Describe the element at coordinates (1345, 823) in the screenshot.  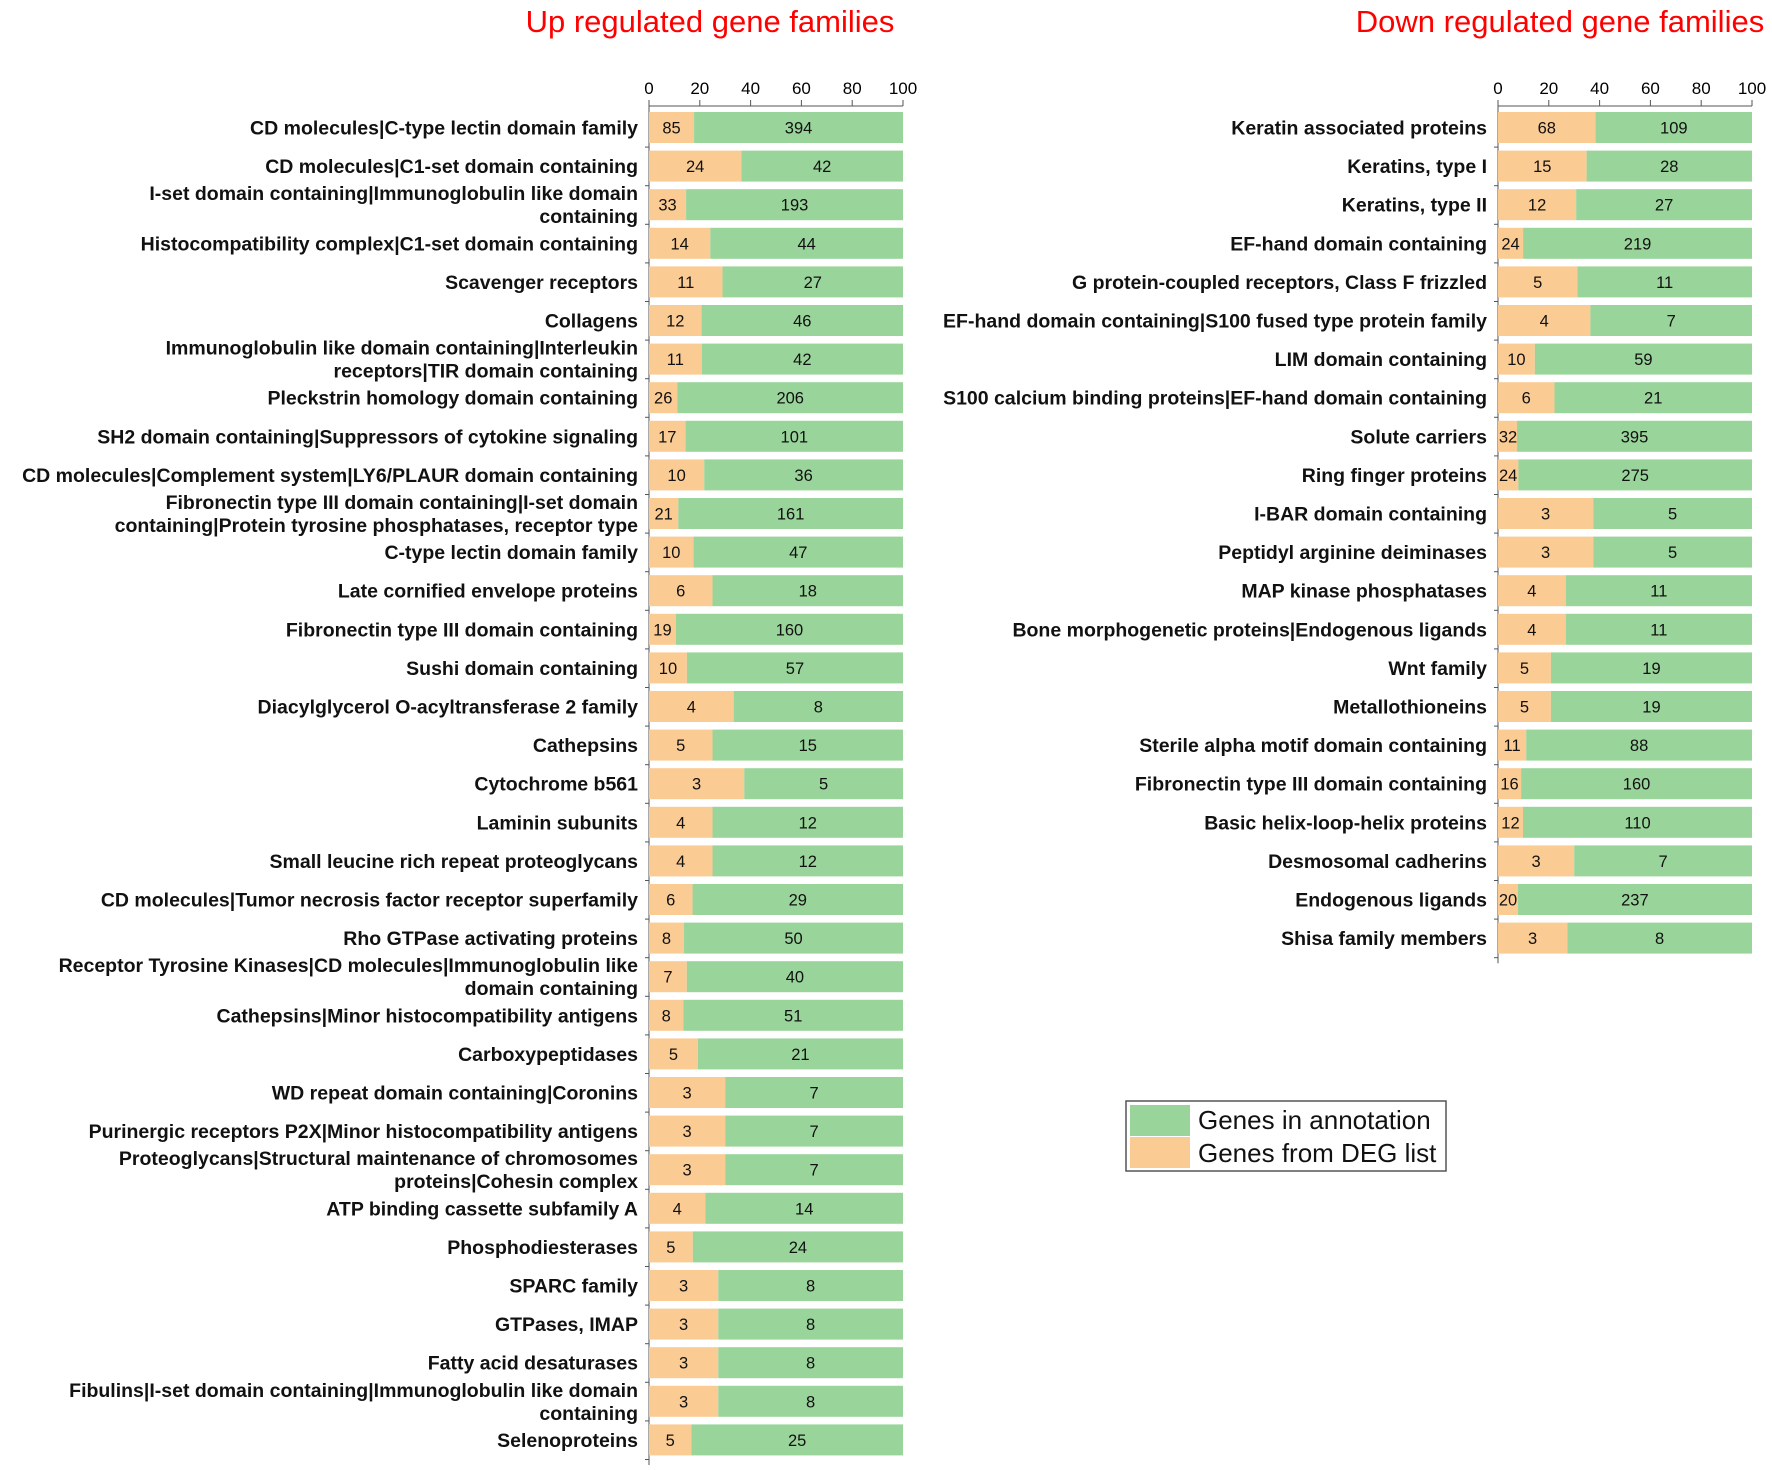
I see `down-category-label: Basic helix-loop-helix proteins` at that location.